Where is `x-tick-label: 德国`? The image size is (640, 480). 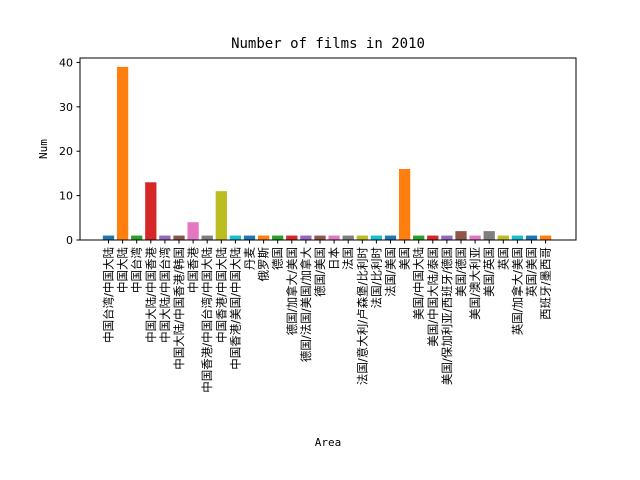
x-tick-label: 德国 is located at coordinates (278, 258).